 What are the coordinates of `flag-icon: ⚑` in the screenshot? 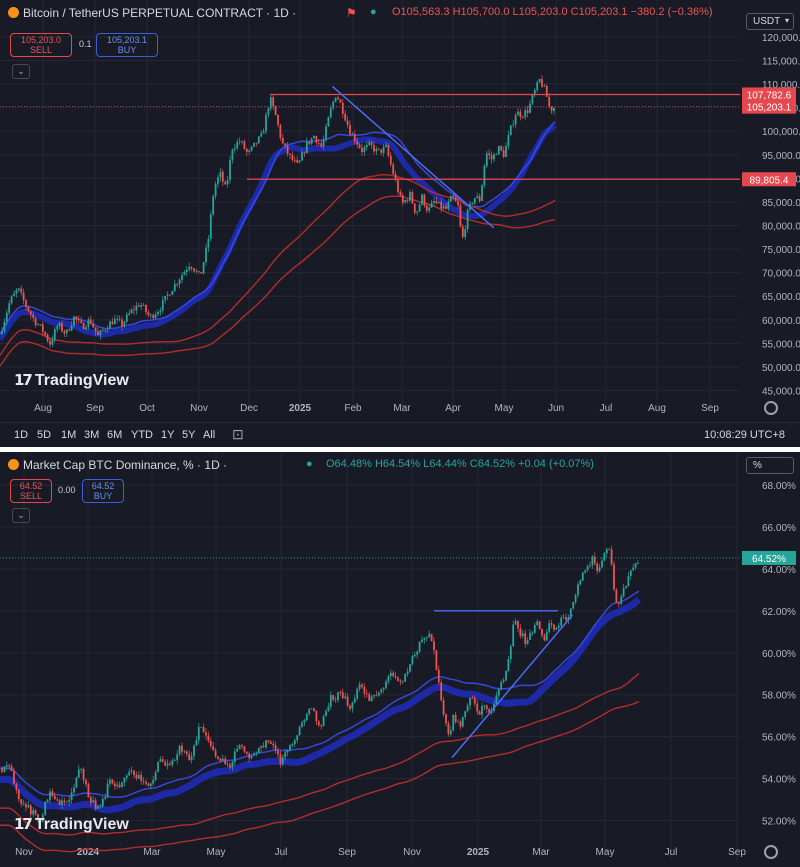 It's located at (351, 13).